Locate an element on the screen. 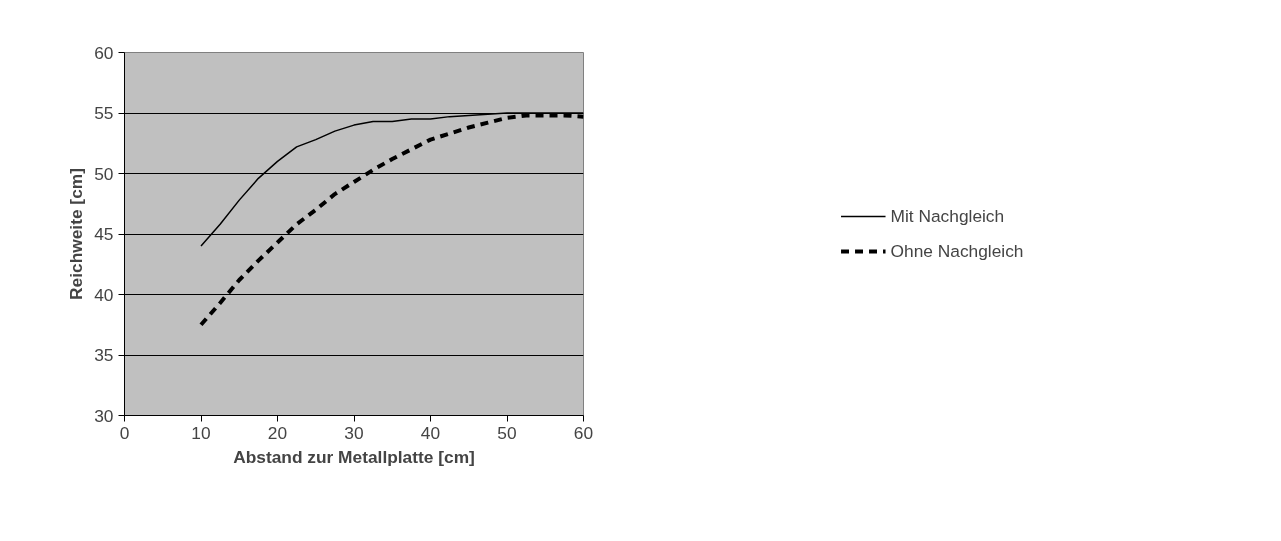 This screenshot has height=541, width=1281. x-tick-label: 30 is located at coordinates (354, 432).